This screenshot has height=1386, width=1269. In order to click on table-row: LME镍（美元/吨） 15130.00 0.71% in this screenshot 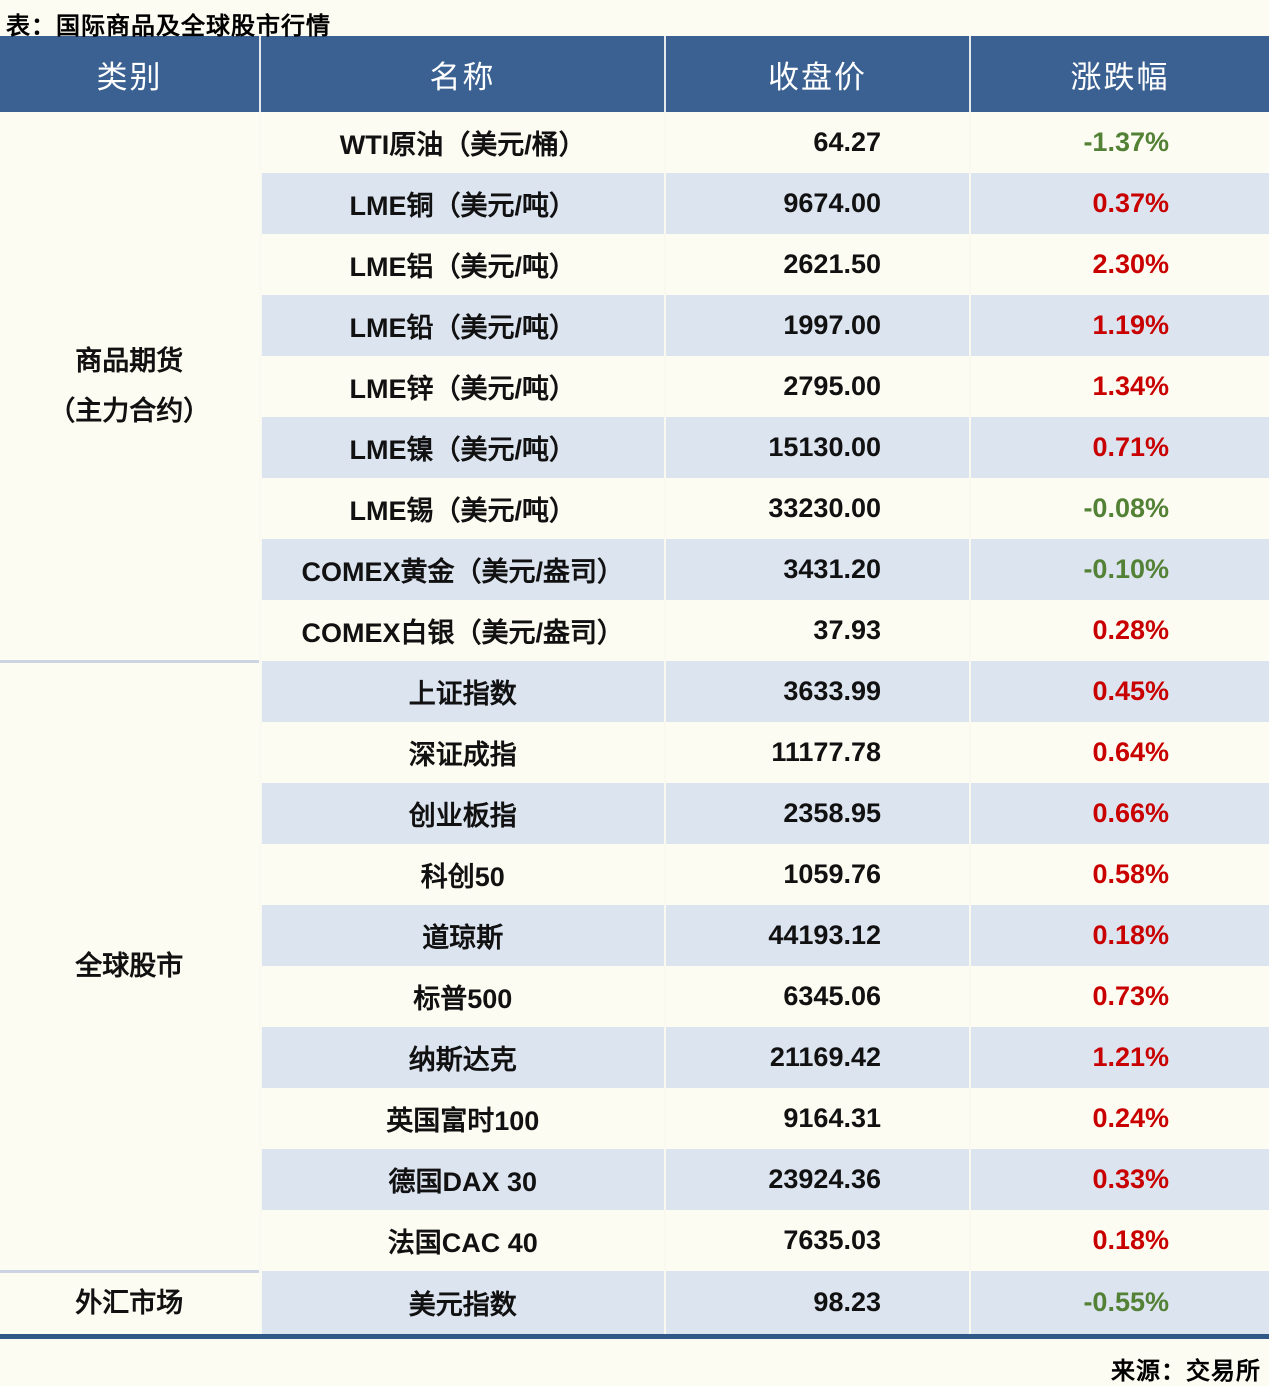, I will do `click(634, 447)`.